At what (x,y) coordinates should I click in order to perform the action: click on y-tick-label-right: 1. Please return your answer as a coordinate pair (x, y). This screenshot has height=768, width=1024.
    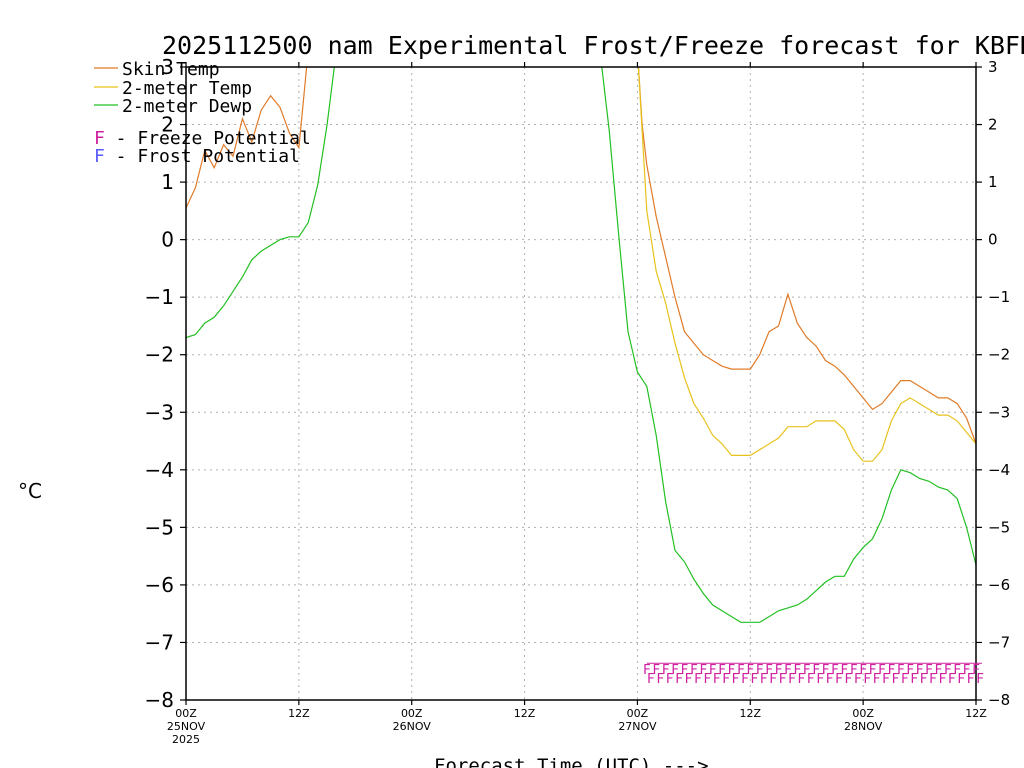
    Looking at the image, I should click on (993, 182).